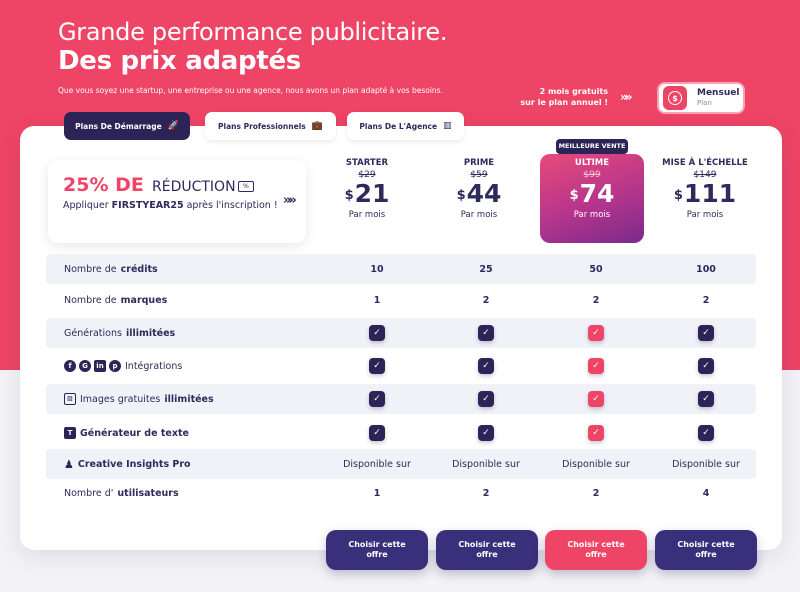  I want to click on table-row-credits: Nombre de crédits 10 25 50 100, so click(401, 269).